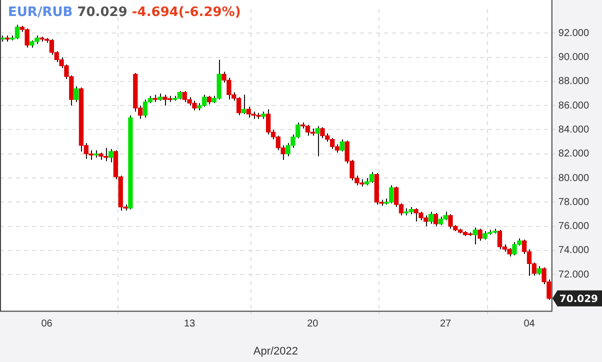 The image size is (602, 362). I want to click on chart-subtitle: 70.029, so click(102, 12).